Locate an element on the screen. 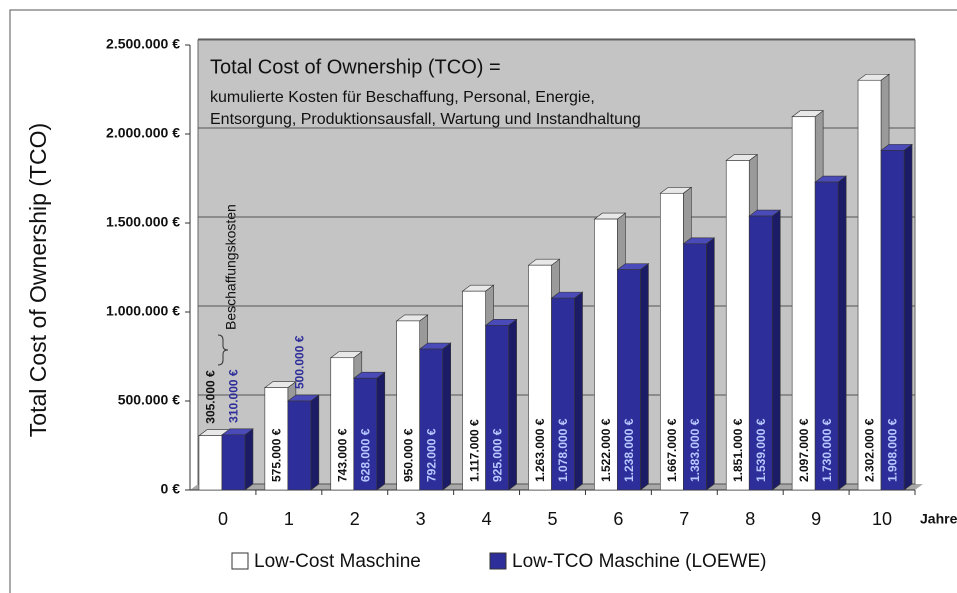 This screenshot has height=593, width=957. y-tick-label: 2.500.000 € is located at coordinates (143, 44).